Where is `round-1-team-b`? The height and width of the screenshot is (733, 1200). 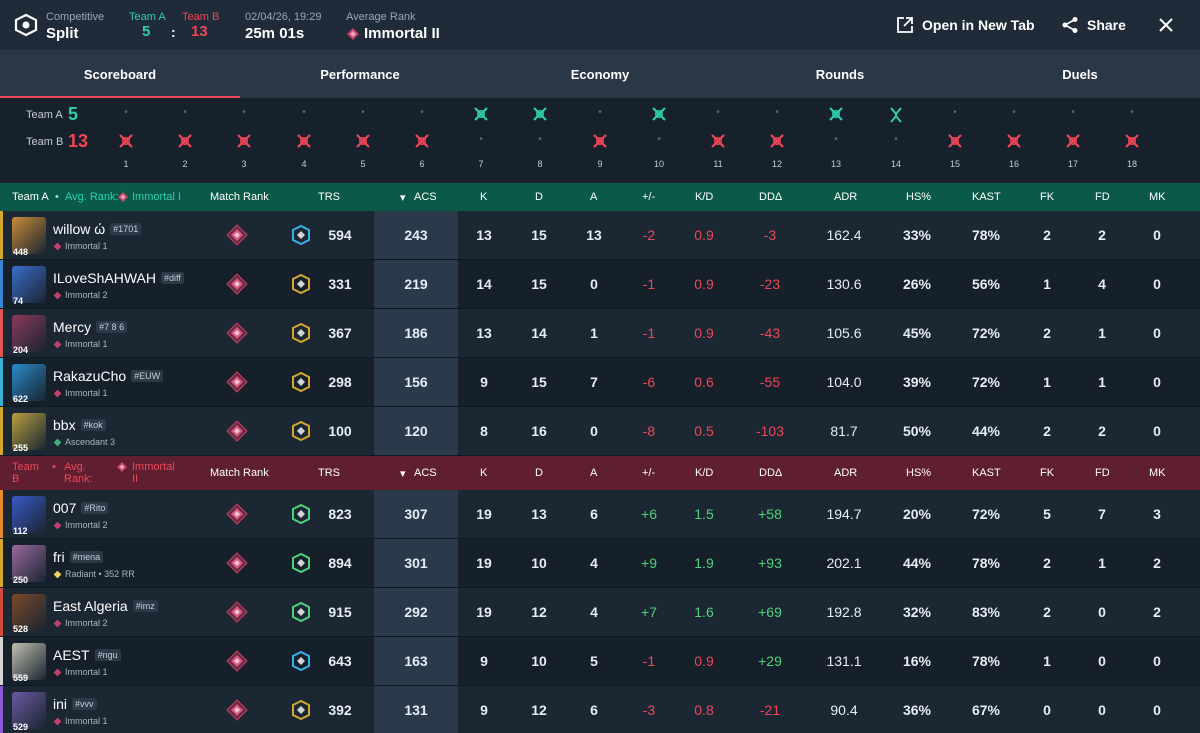 round-1-team-b is located at coordinates (126, 142).